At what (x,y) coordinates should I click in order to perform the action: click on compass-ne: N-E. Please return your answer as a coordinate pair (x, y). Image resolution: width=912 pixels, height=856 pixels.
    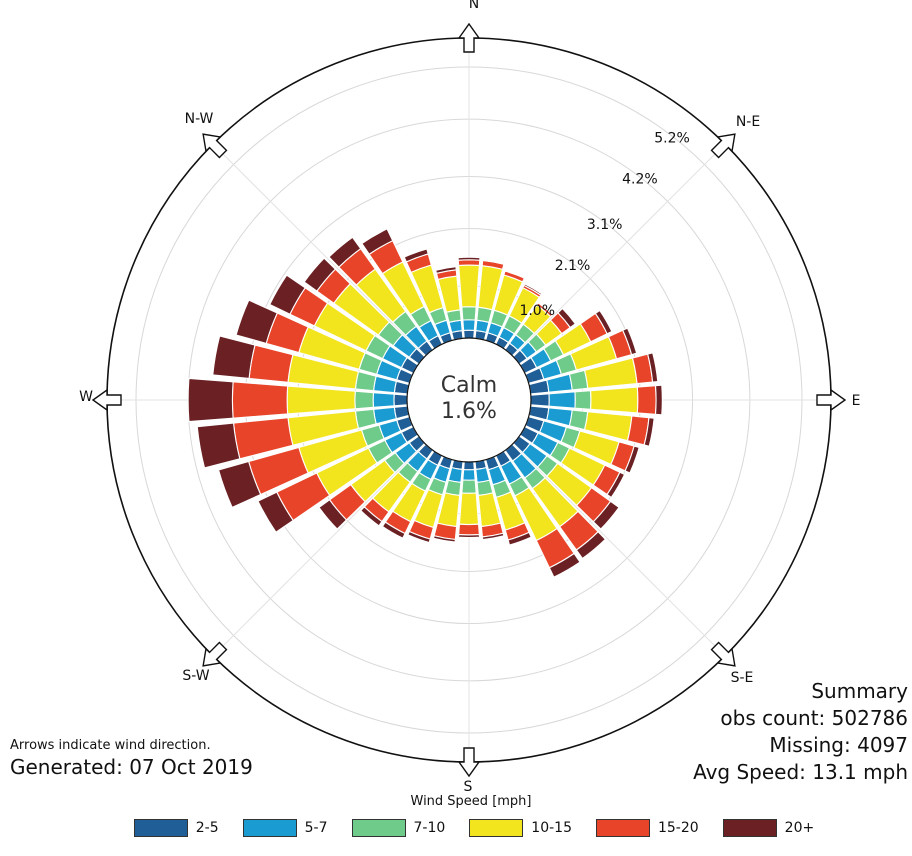
    Looking at the image, I should click on (748, 122).